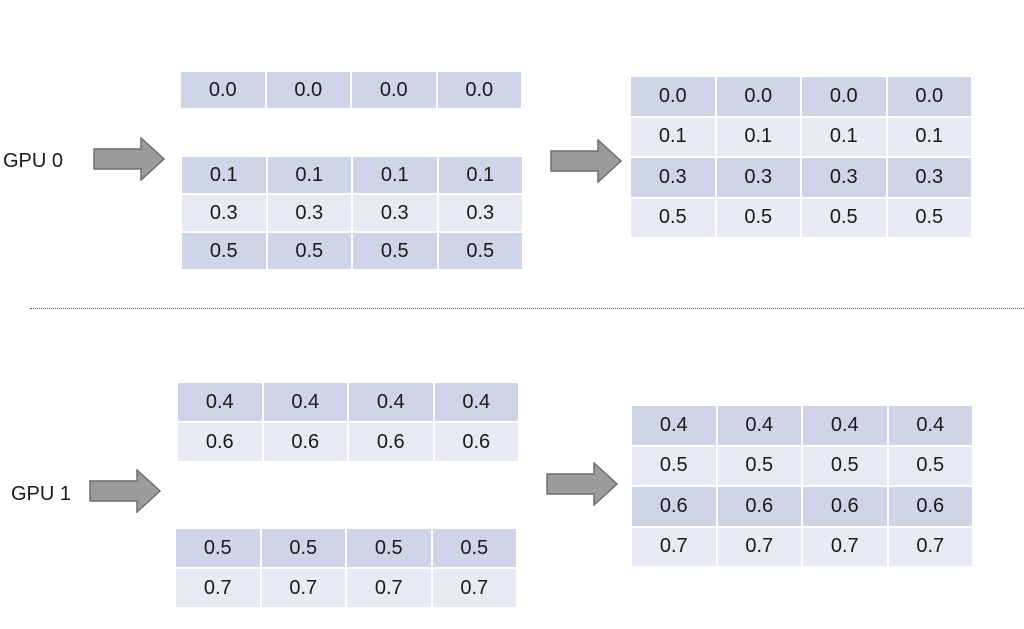  What do you see at coordinates (582, 484) in the screenshot?
I see `gpu1-output-arrow-icon` at bounding box center [582, 484].